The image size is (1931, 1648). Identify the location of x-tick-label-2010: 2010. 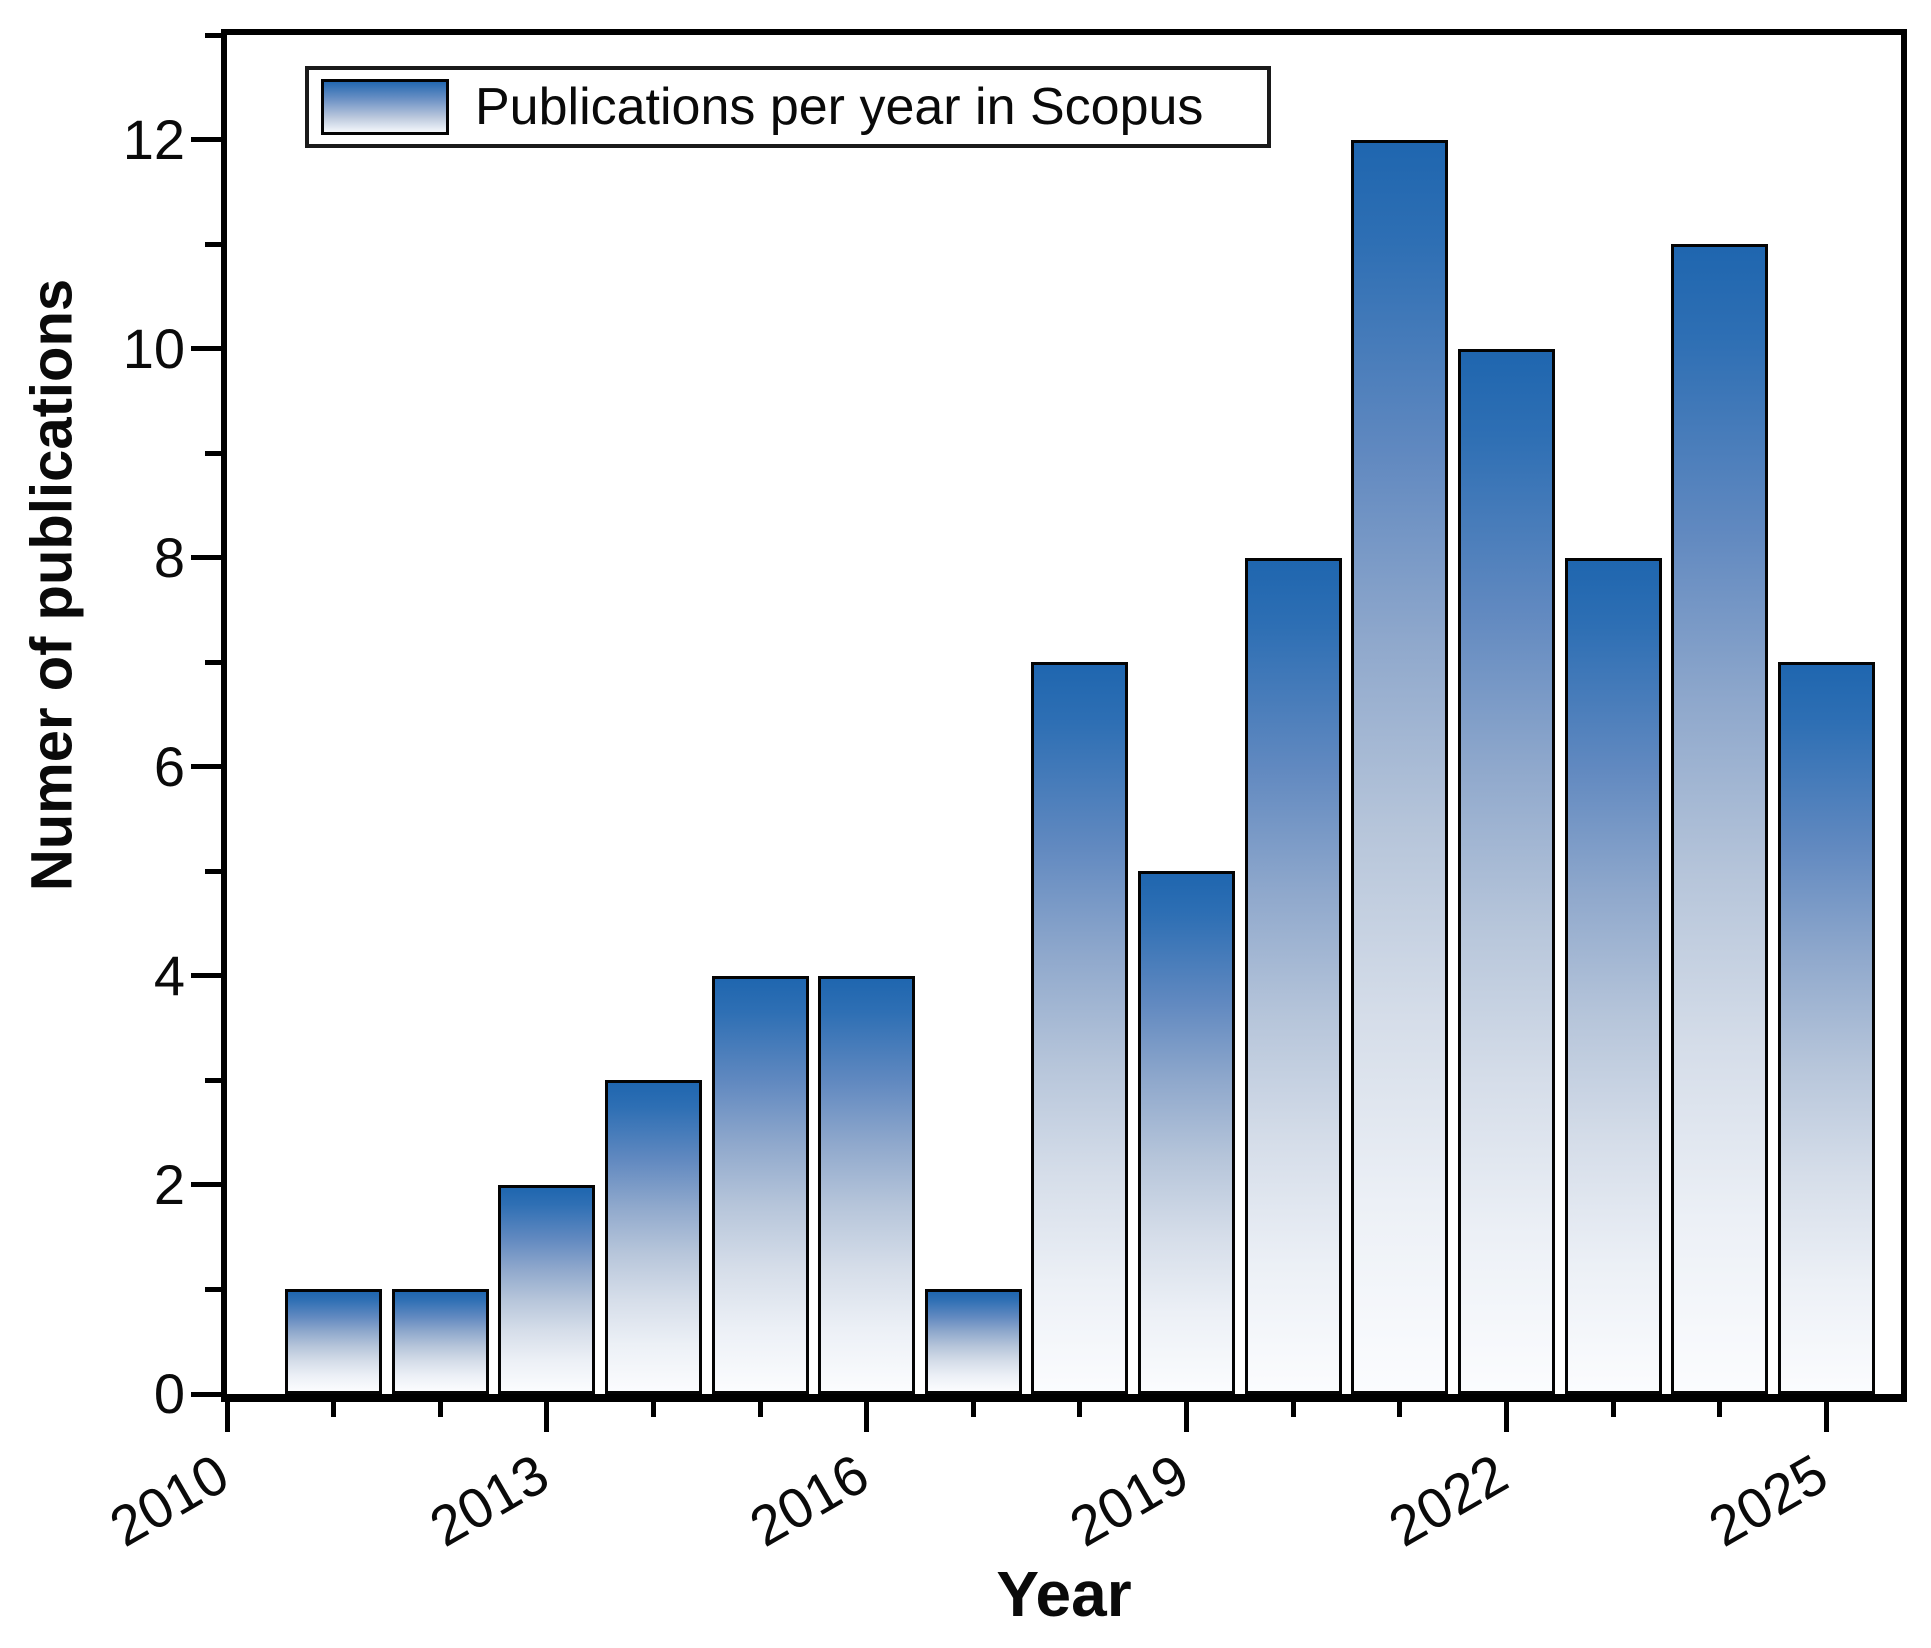
(169, 1500).